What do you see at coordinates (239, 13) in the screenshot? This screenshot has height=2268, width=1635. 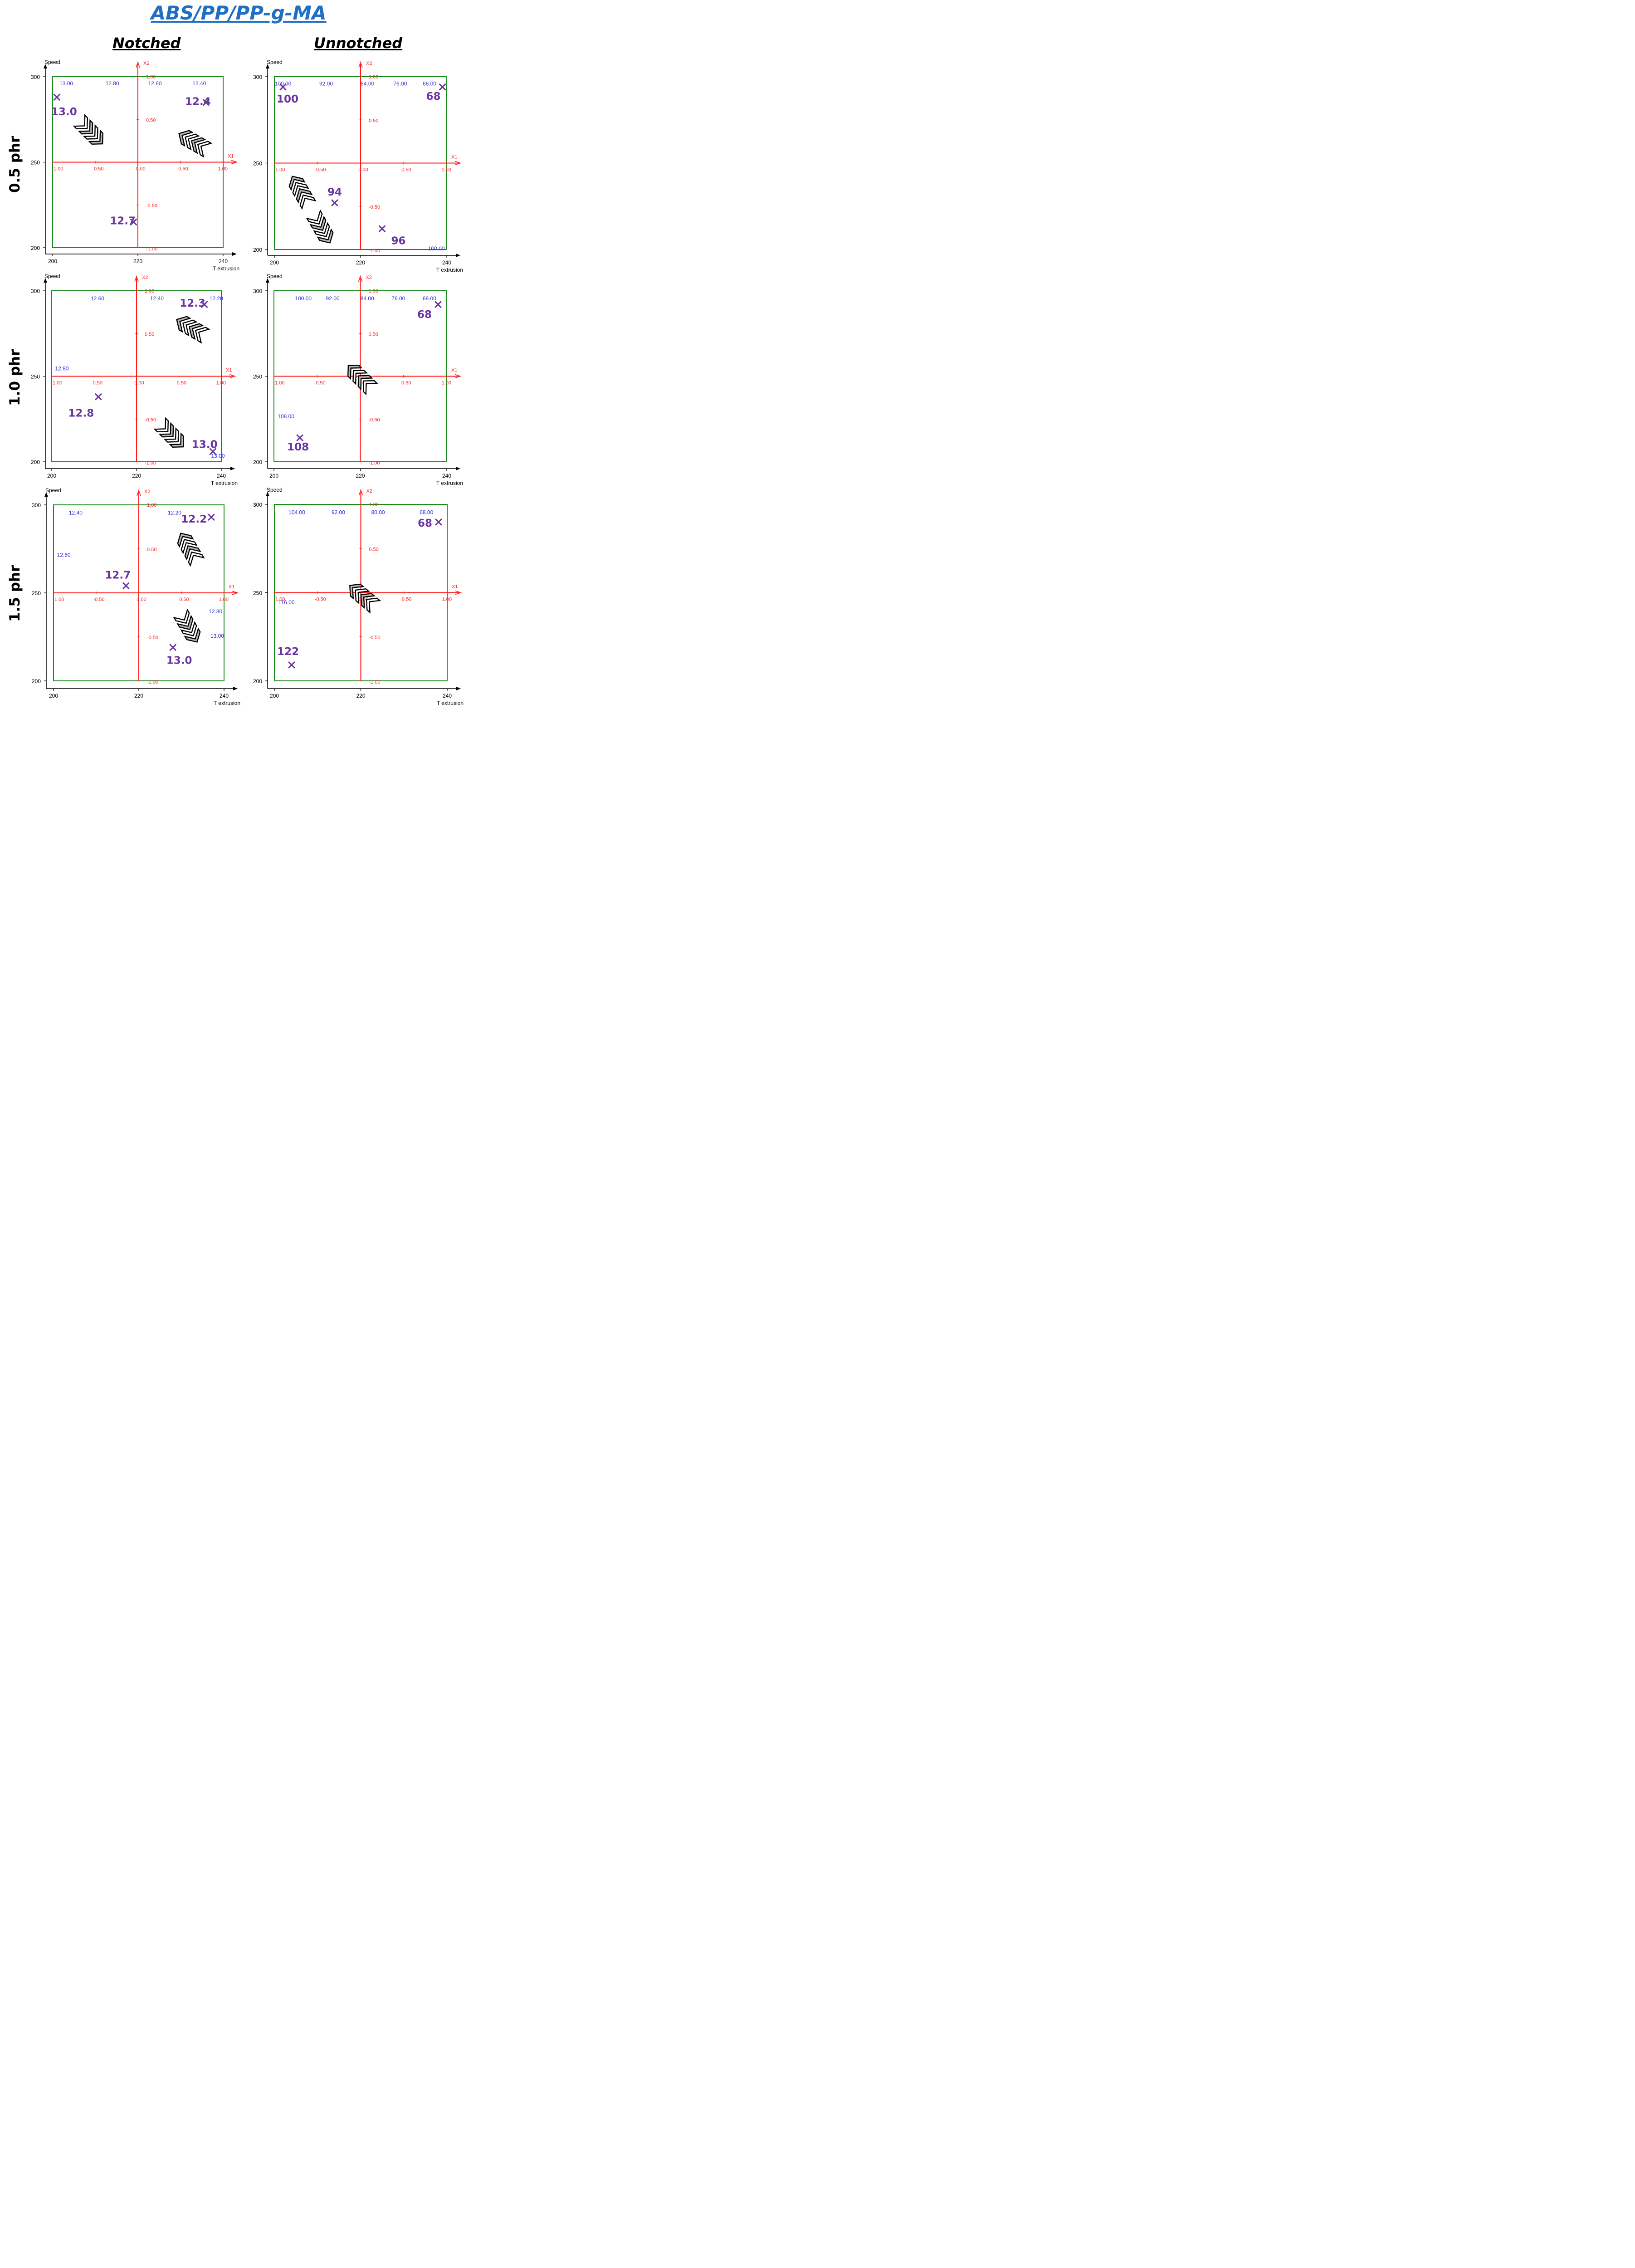 I see `figure-title: ABS/PP/PP-g-MA` at bounding box center [239, 13].